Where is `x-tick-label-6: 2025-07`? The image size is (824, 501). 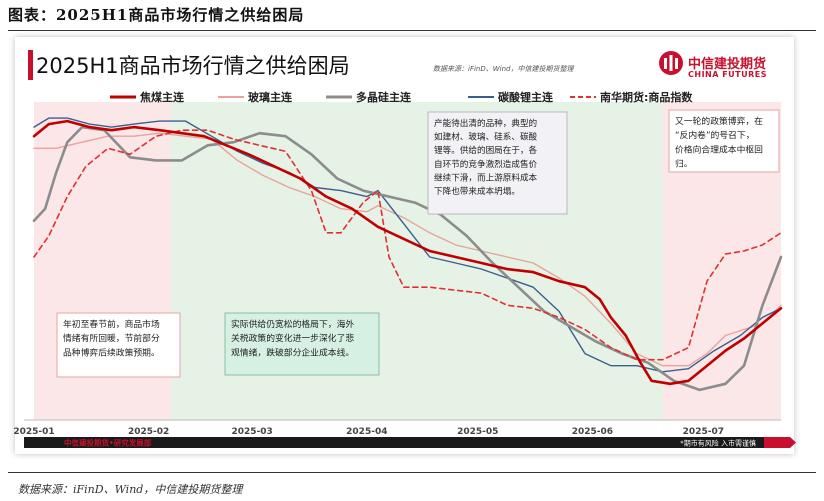 x-tick-label-6: 2025-07 is located at coordinates (703, 432).